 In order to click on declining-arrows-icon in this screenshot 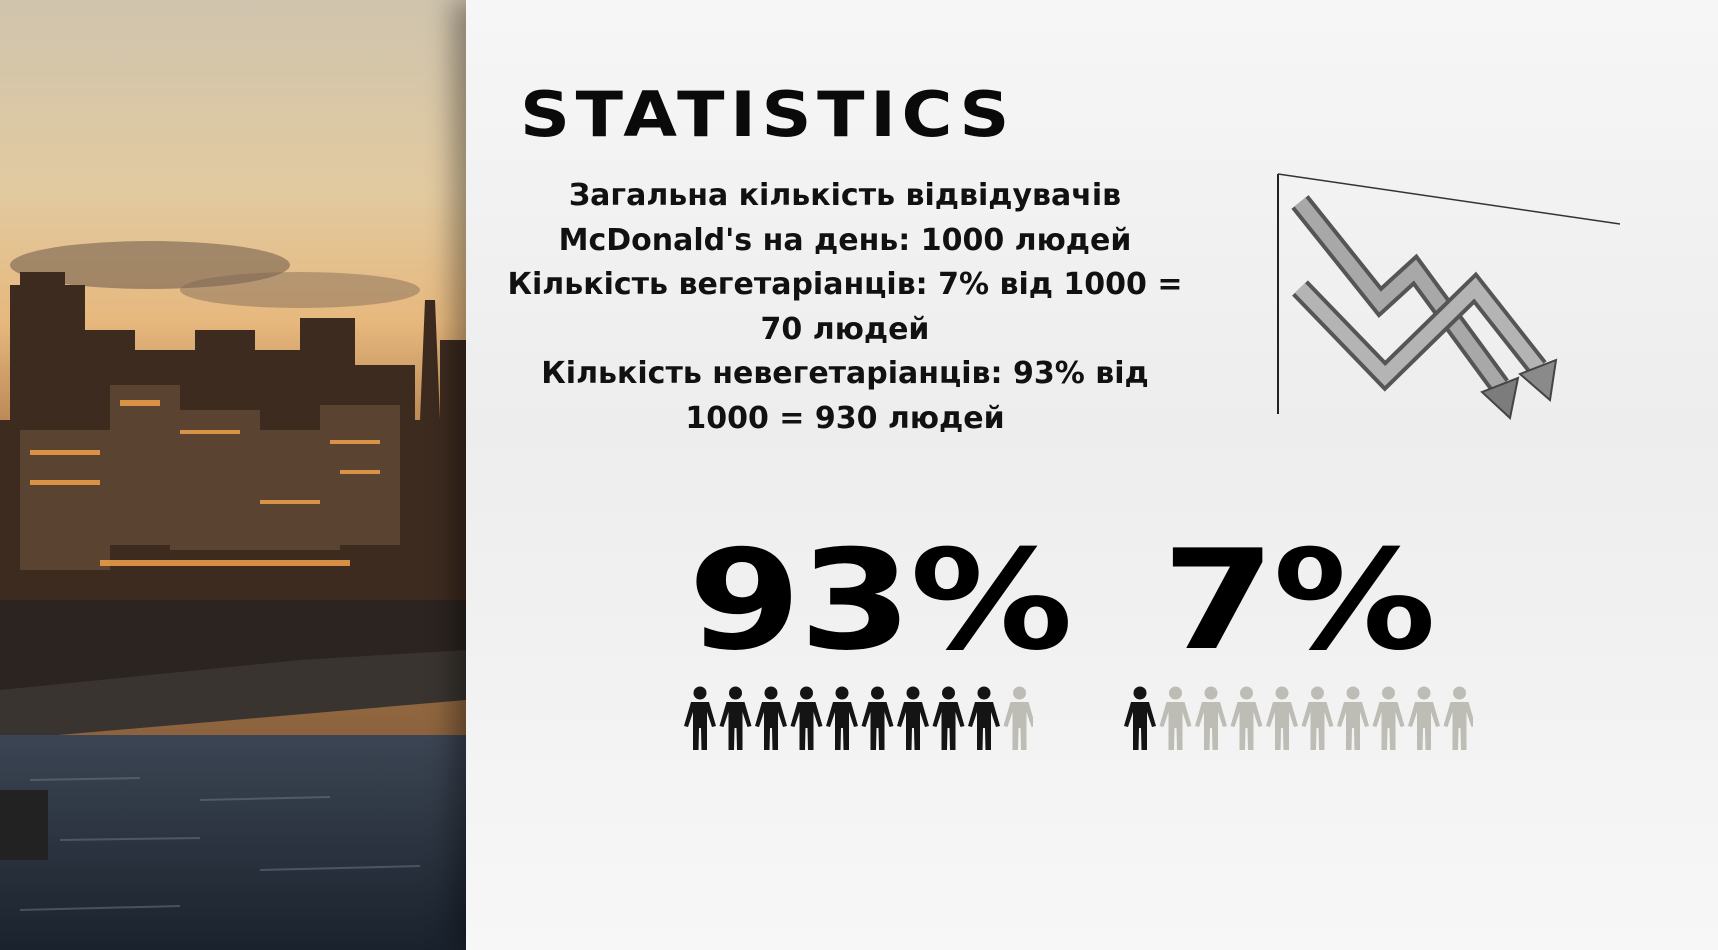, I will do `click(1449, 296)`.